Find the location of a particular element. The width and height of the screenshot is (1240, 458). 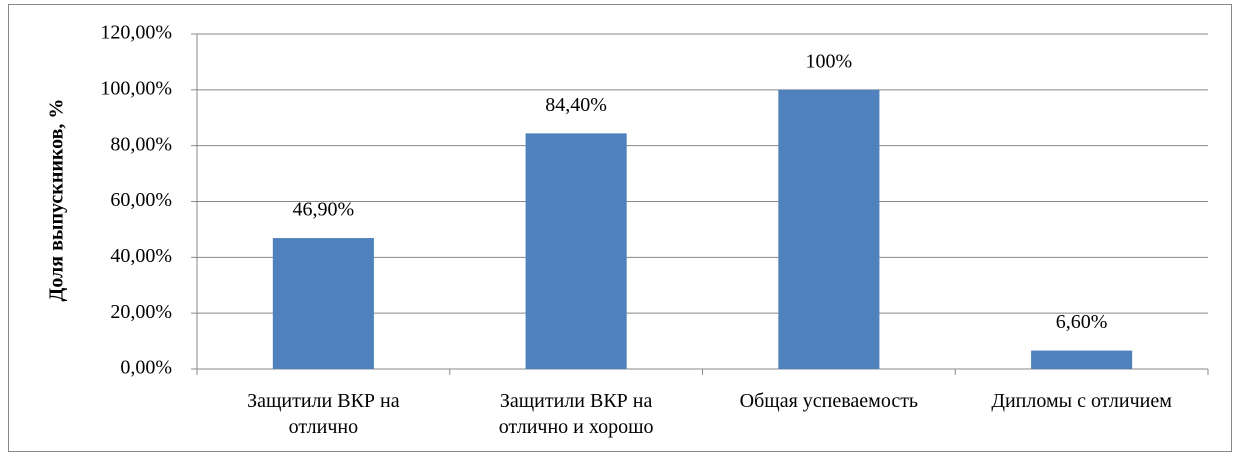

x-tick-label: Защитили ВКР на отлично is located at coordinates (323, 414).